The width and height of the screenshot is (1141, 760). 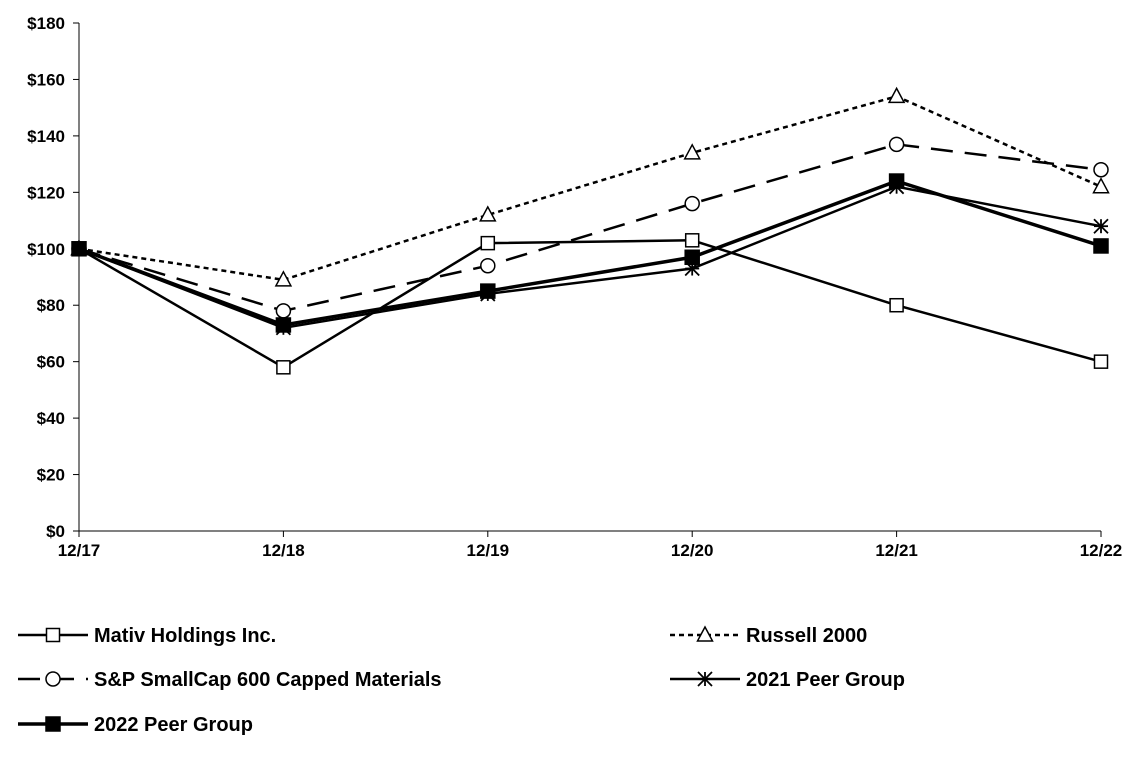 I want to click on x-tick-label: 12/22, so click(x=1101, y=550).